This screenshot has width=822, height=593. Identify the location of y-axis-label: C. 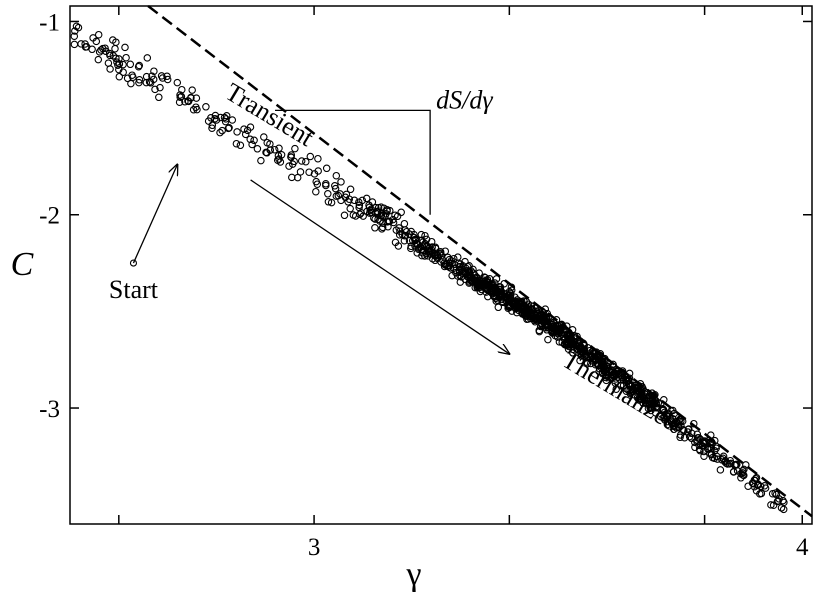
(22, 264).